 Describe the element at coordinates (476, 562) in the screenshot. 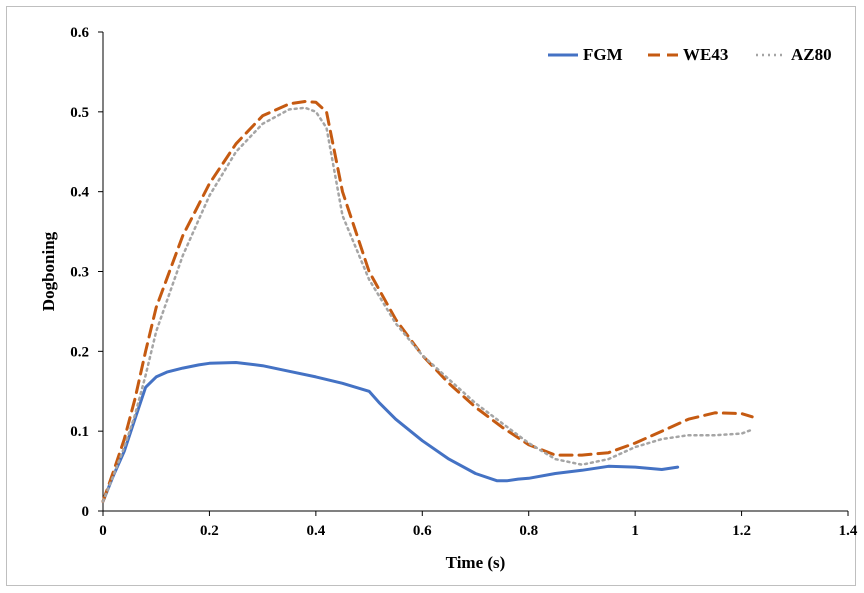

I see `x-axis-title: Time (s)` at that location.